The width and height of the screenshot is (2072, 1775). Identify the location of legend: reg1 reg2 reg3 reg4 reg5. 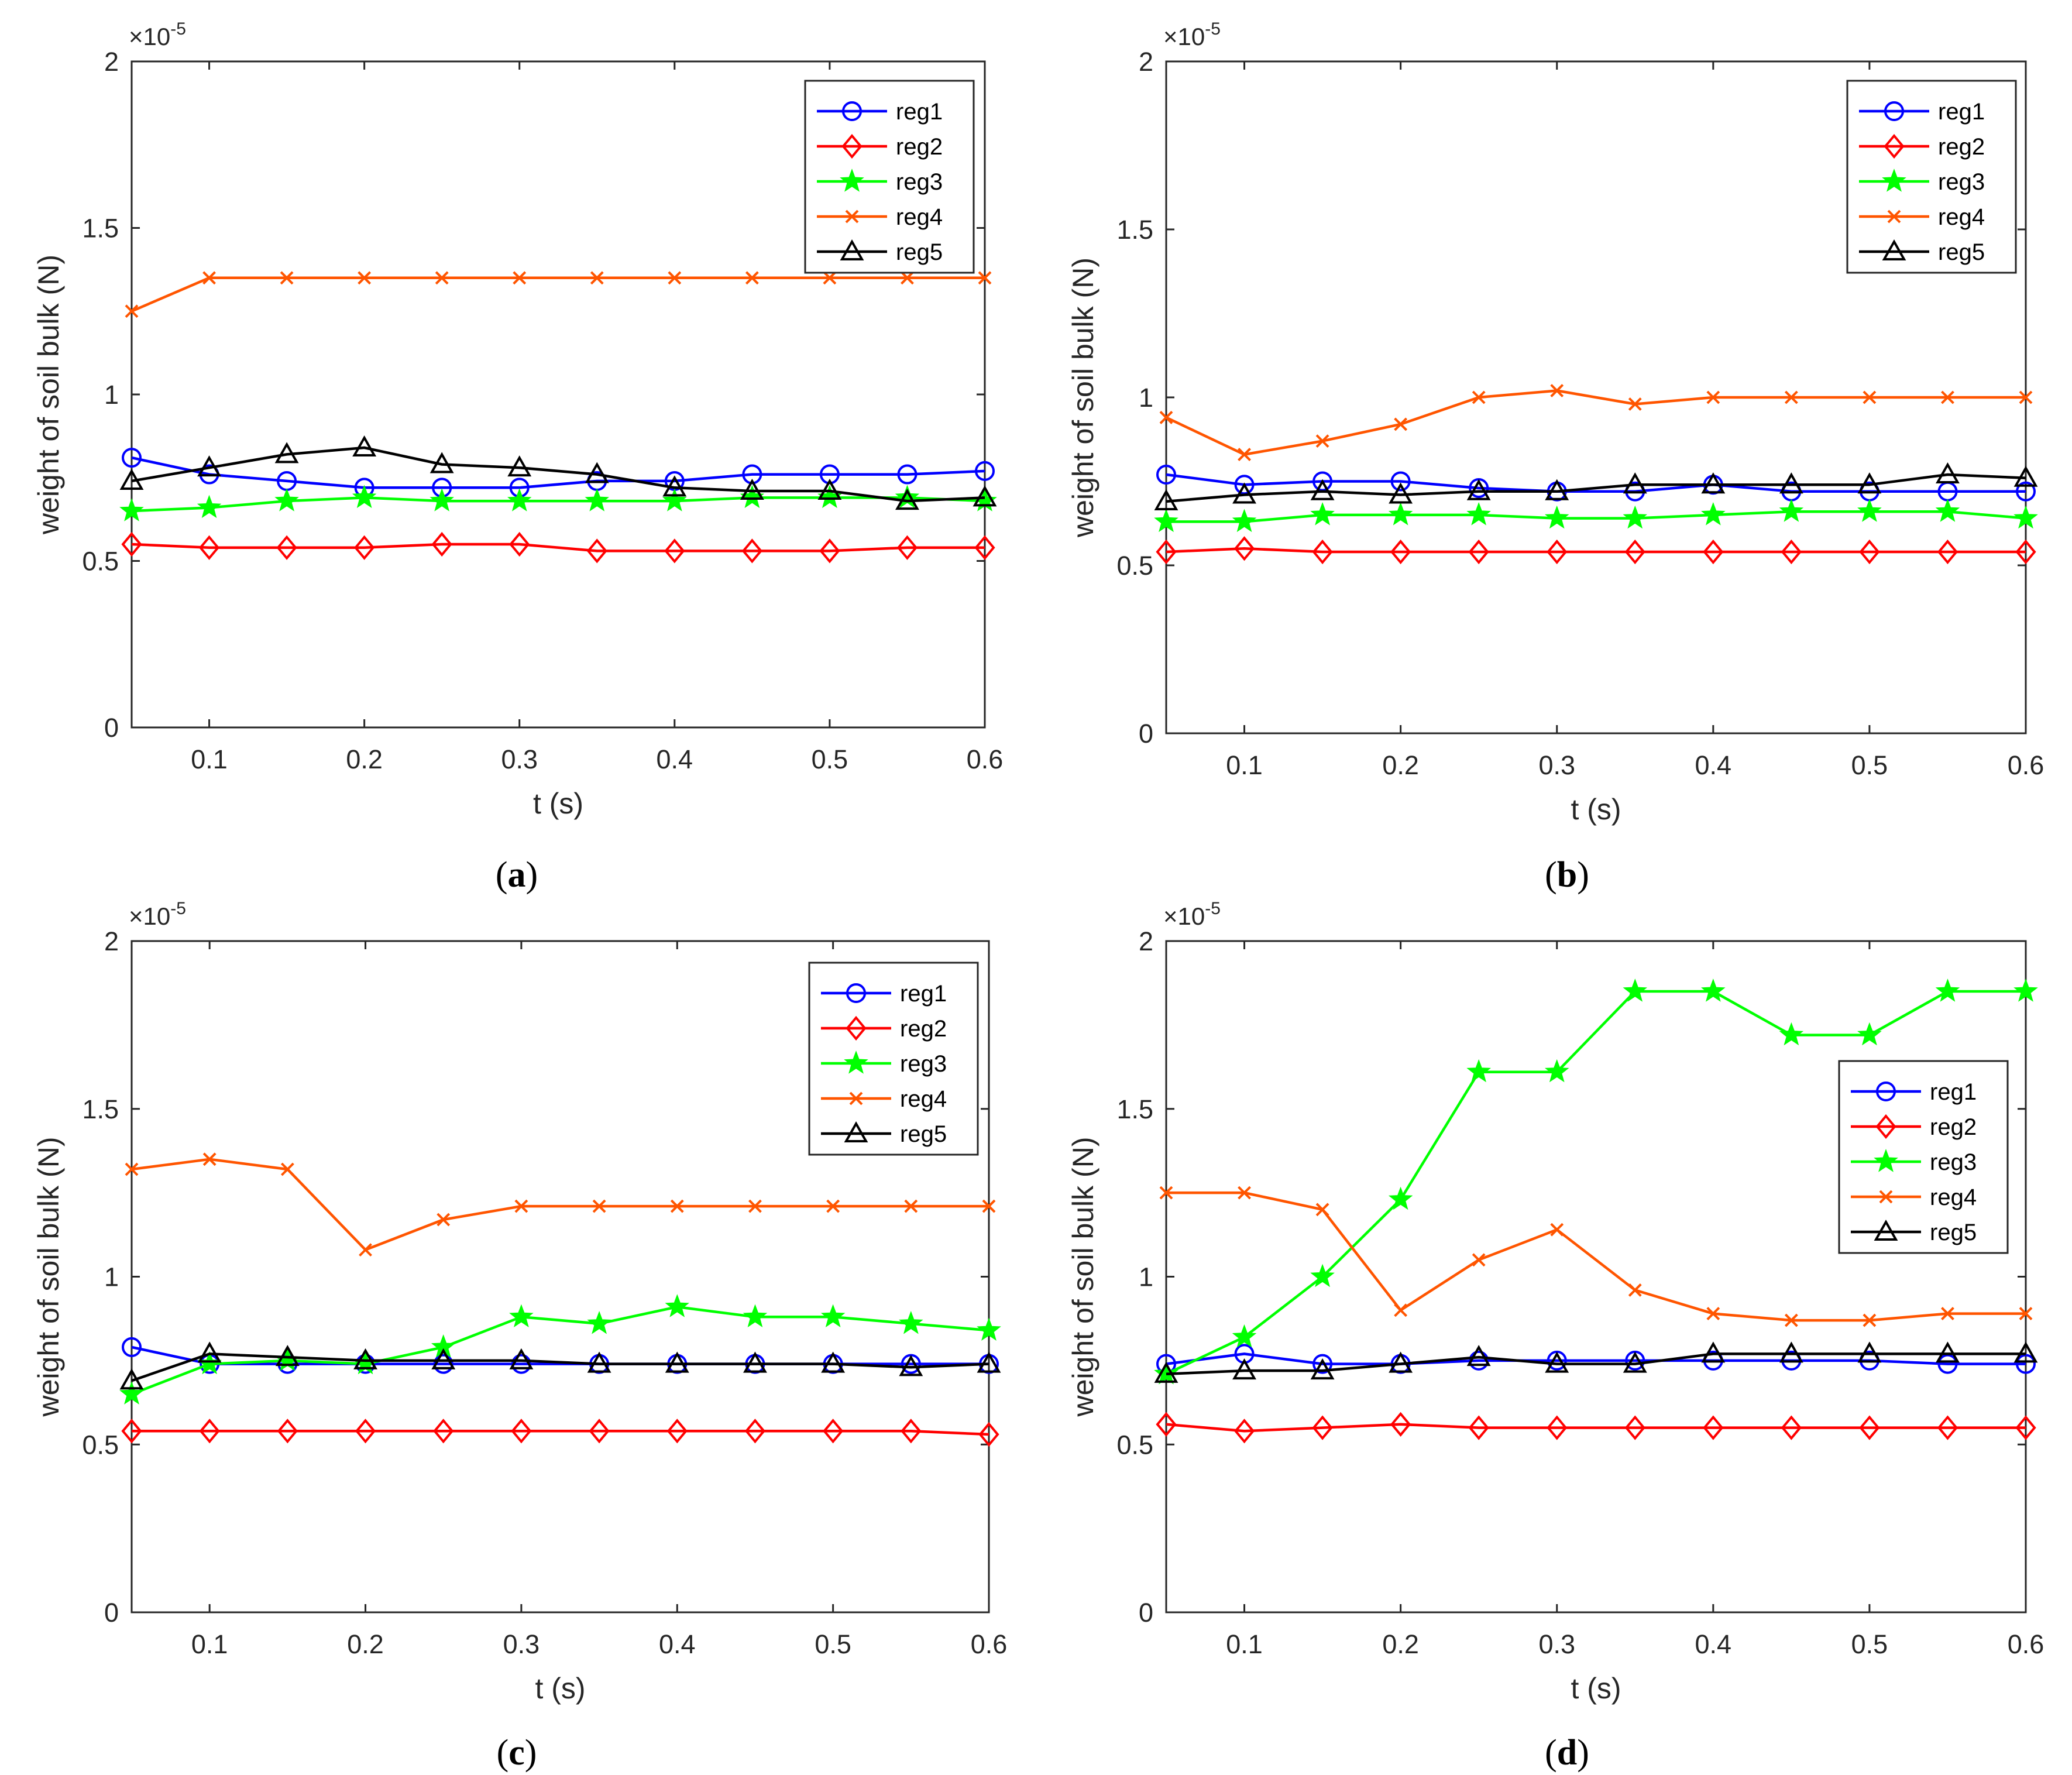
(1923, 1157).